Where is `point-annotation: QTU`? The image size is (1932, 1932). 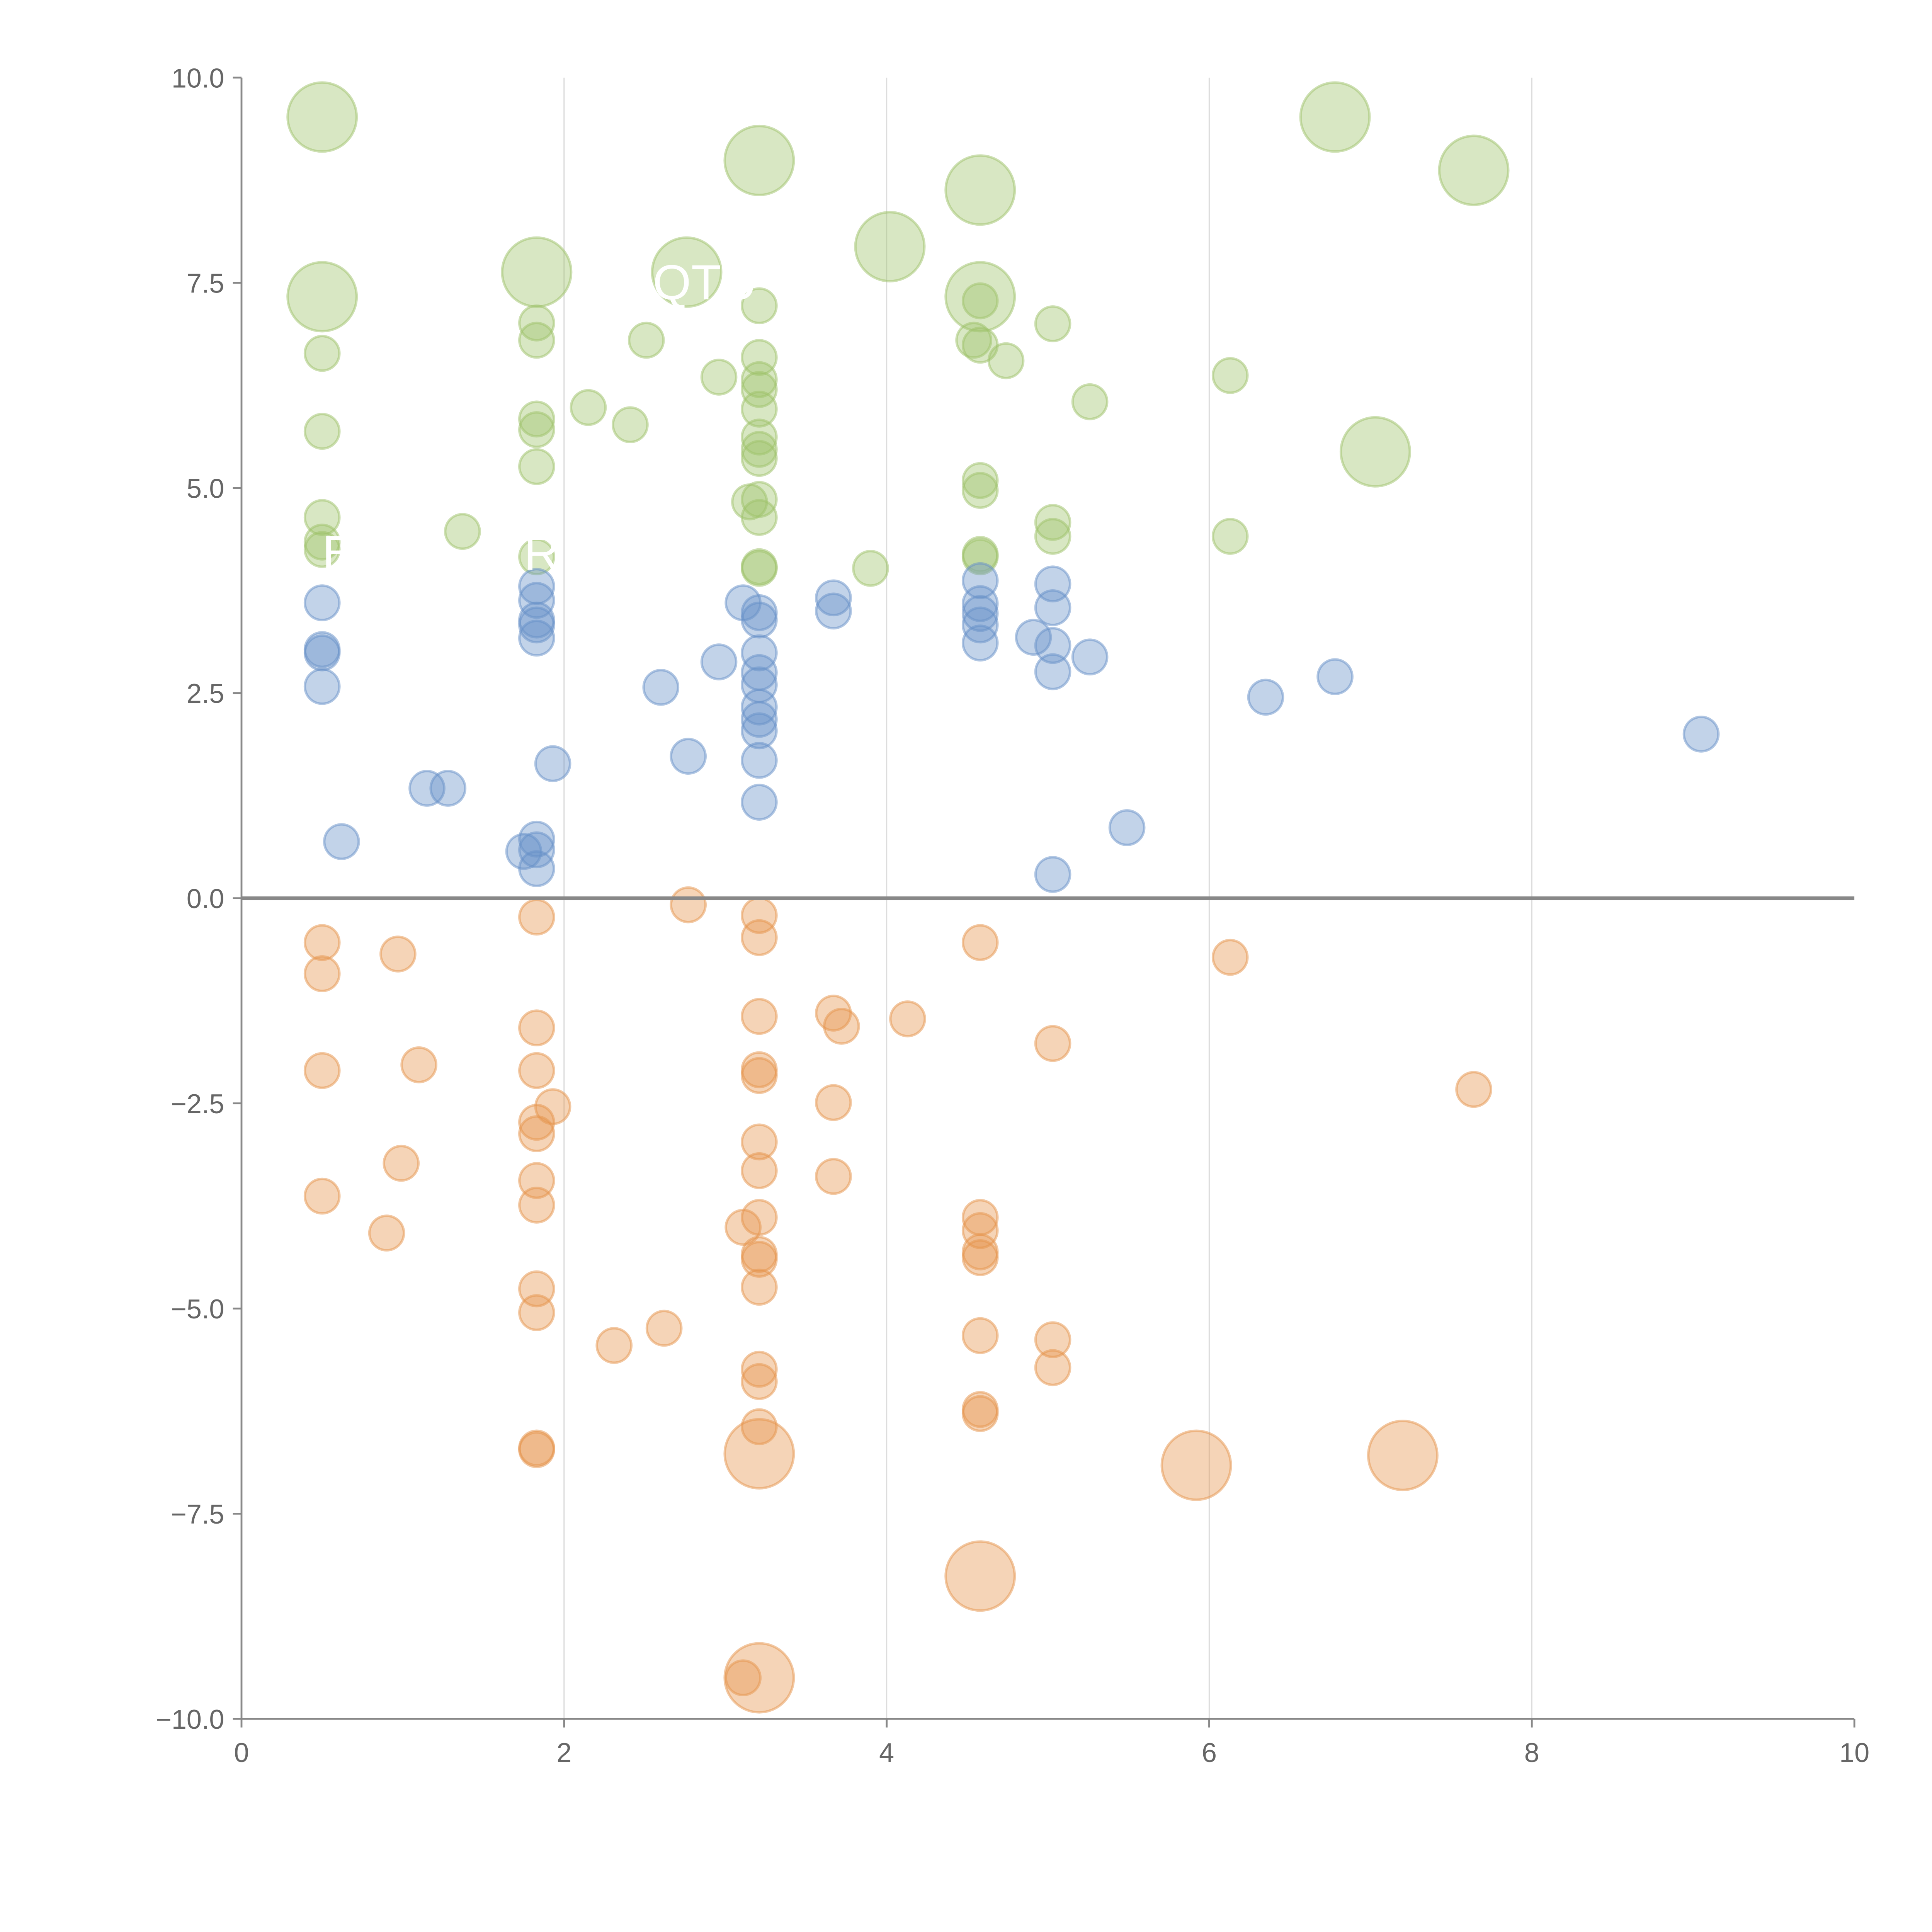
point-annotation: QTU is located at coordinates (705, 282).